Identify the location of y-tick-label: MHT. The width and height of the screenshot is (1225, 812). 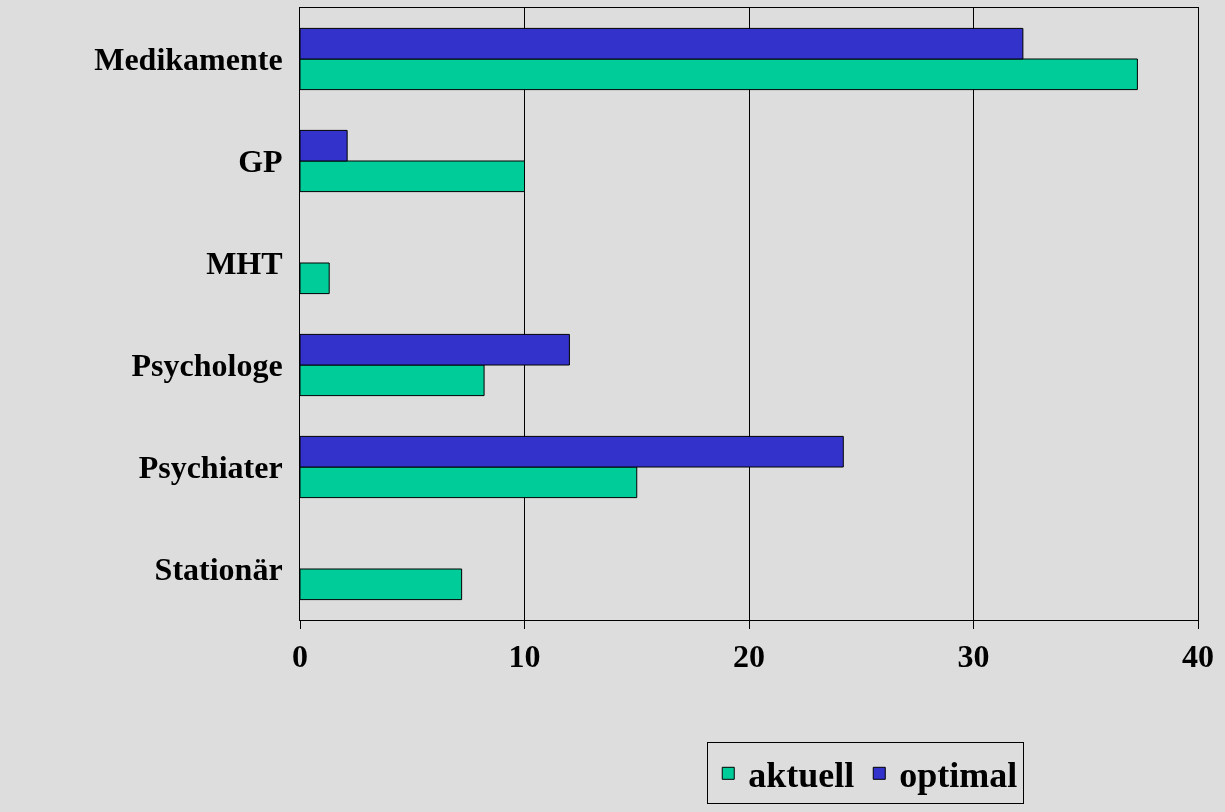
(244, 263).